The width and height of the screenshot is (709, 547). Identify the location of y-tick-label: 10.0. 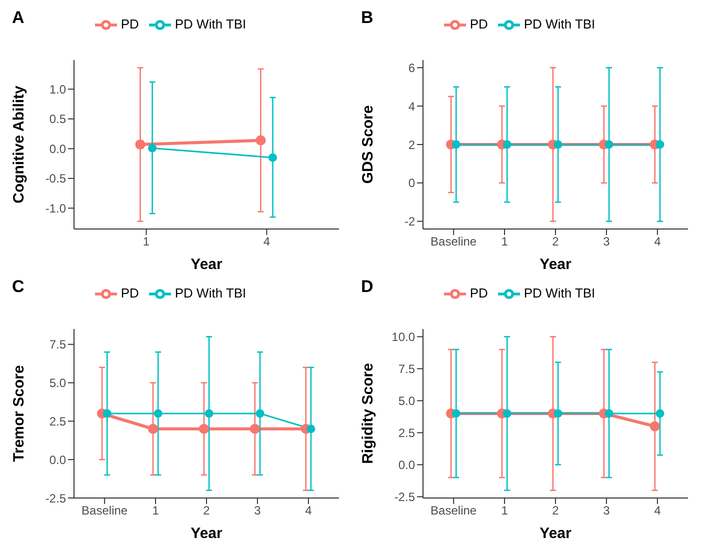
(404, 337).